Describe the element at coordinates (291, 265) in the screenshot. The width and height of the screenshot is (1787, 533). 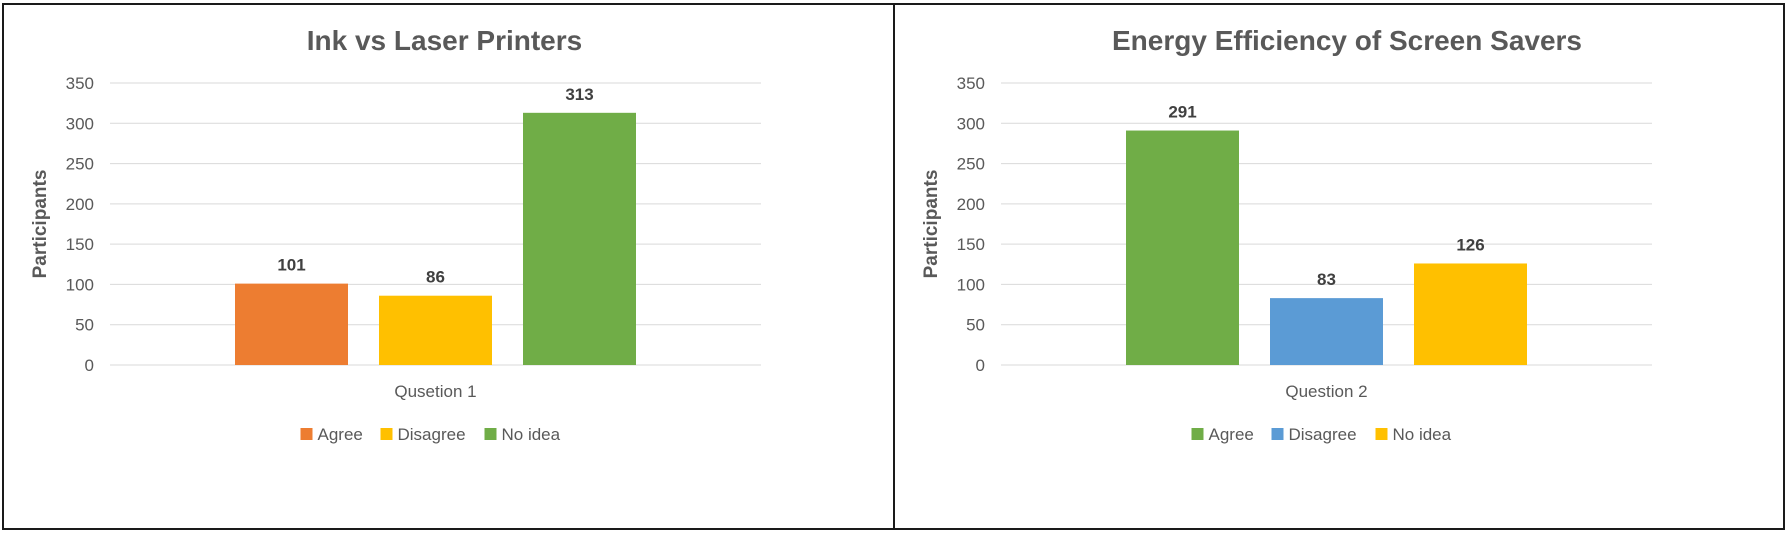
I see `data-label: 101` at that location.